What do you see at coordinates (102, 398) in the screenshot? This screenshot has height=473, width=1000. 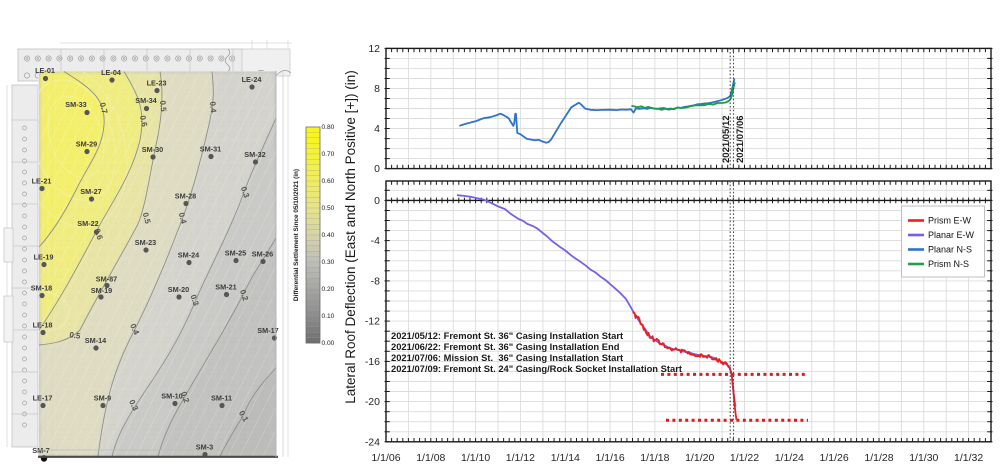 I see `svg-text: SM-9` at bounding box center [102, 398].